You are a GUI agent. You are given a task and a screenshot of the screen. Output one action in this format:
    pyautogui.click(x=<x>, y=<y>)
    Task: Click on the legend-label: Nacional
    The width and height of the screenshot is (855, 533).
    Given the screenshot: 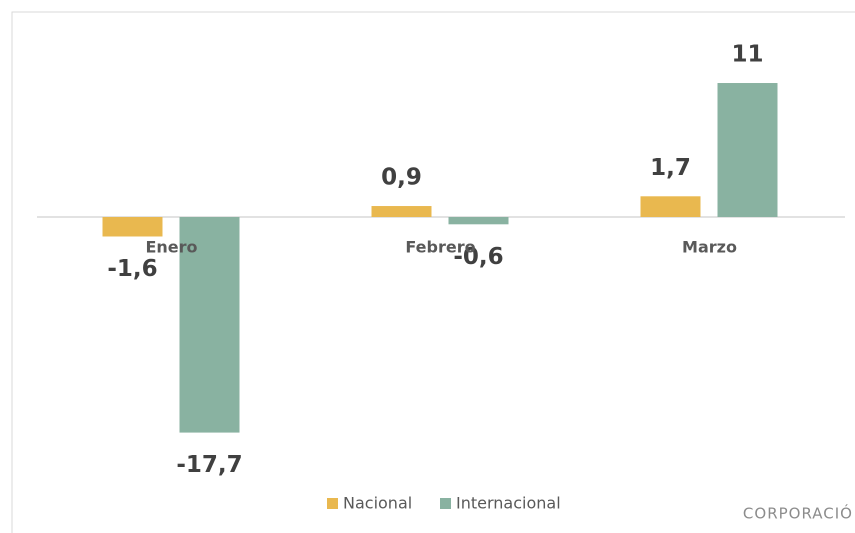 What is the action you would take?
    pyautogui.click(x=377, y=503)
    